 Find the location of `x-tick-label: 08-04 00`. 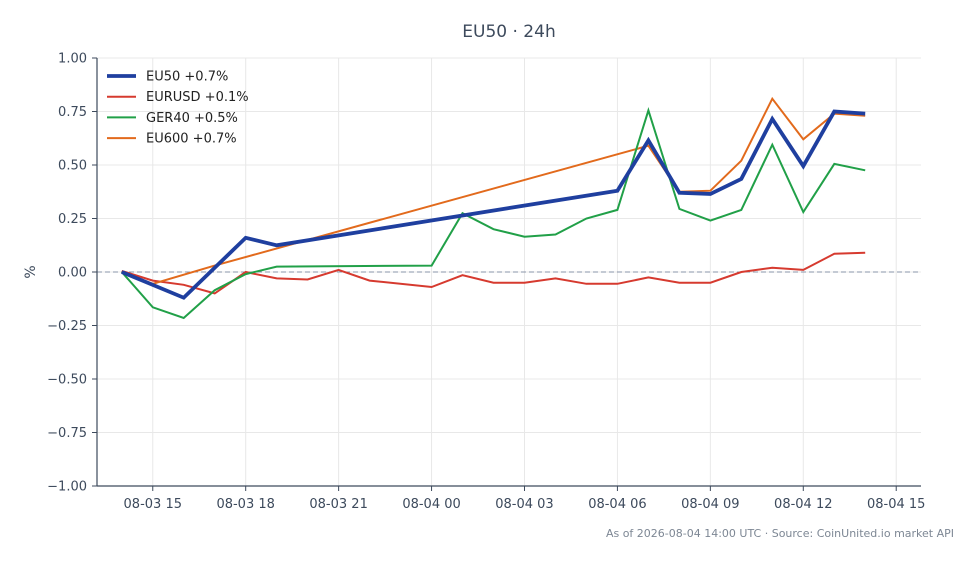

x-tick-label: 08-04 00 is located at coordinates (431, 504).